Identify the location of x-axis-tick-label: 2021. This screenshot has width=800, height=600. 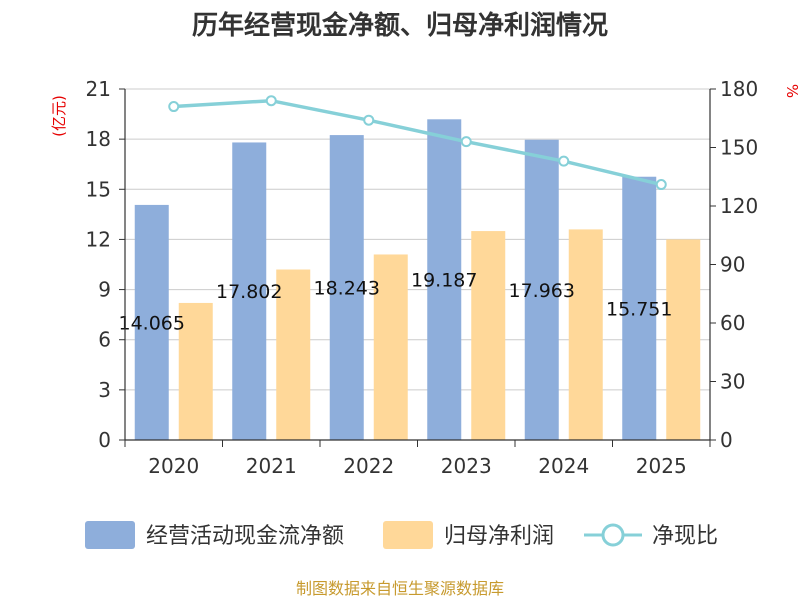
(271, 466).